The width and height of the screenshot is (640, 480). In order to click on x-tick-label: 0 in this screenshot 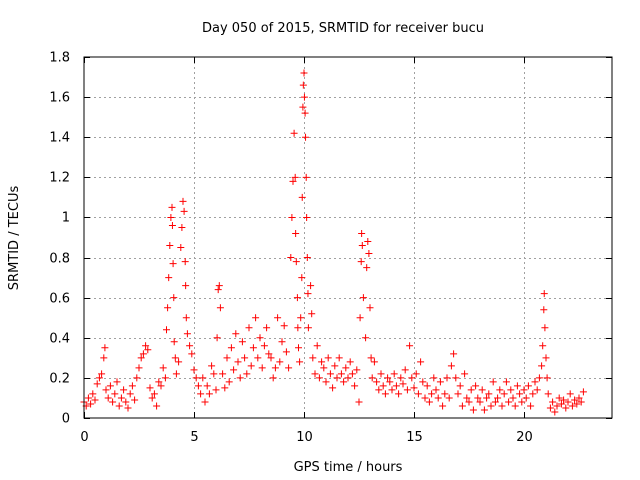, I will do `click(84, 437)`.